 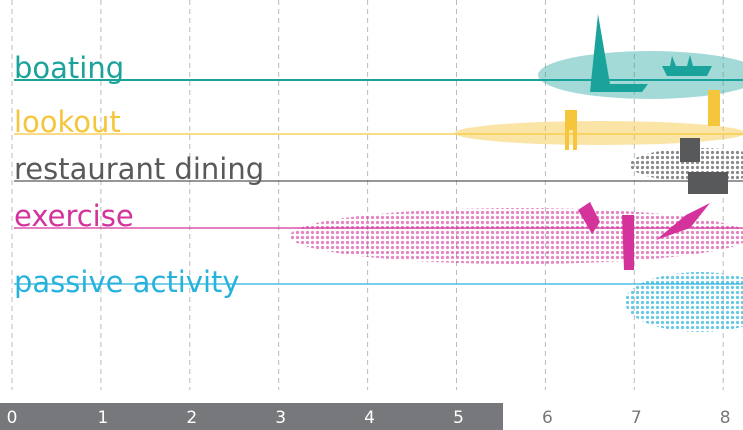 I want to click on tick-label: 7, so click(x=636, y=418).